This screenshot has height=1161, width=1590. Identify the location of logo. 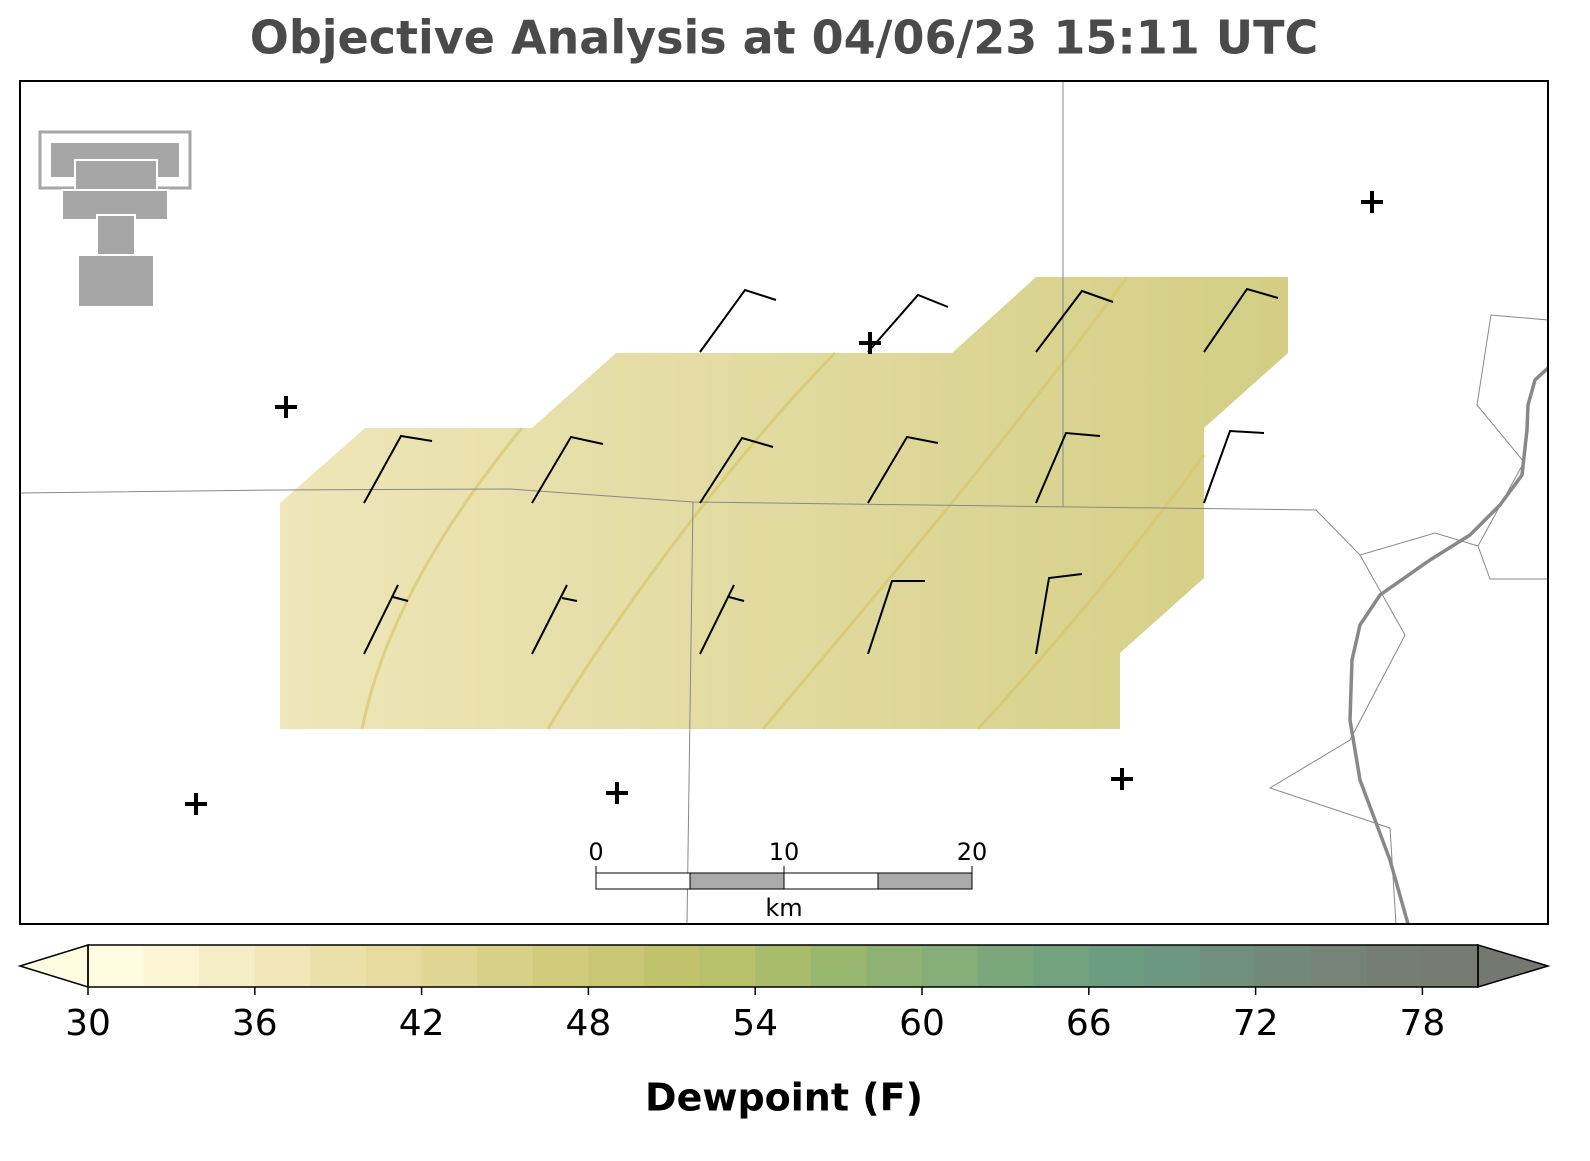
(115, 219).